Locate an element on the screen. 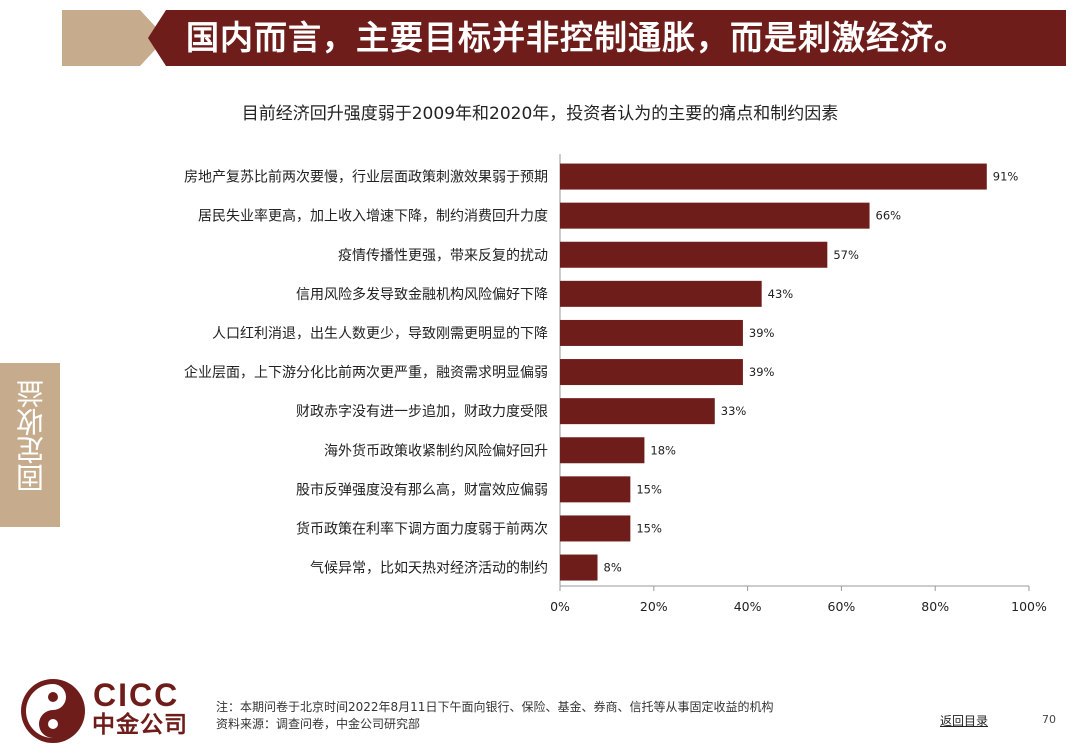 The image size is (1080, 755). x-tick-label: 80% is located at coordinates (935, 606).